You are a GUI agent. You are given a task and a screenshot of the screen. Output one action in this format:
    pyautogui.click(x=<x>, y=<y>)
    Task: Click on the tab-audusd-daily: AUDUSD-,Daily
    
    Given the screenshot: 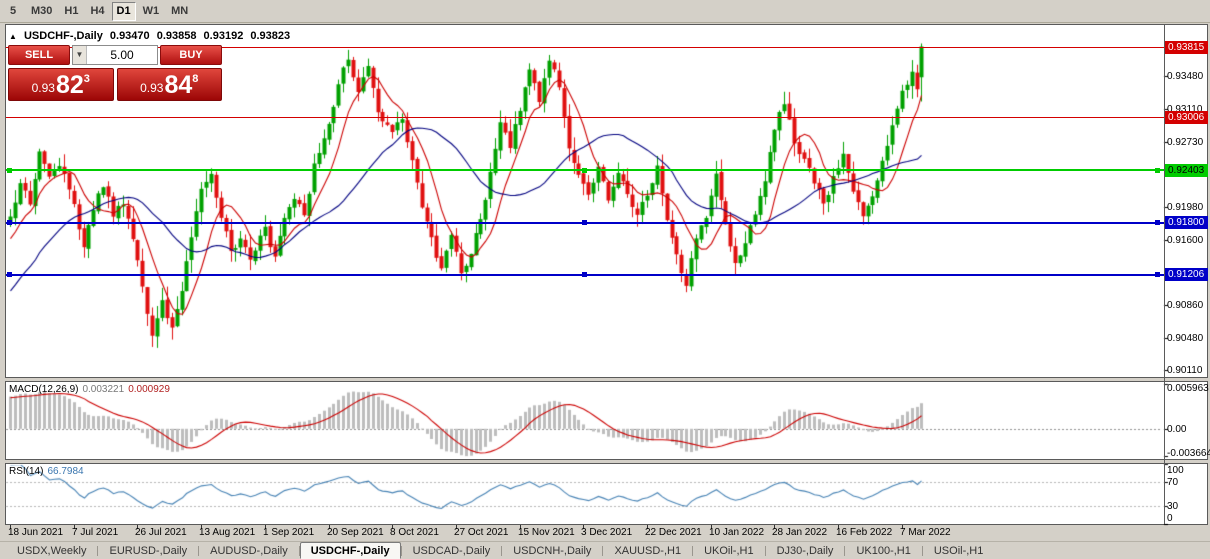 What is the action you would take?
    pyautogui.click(x=249, y=551)
    